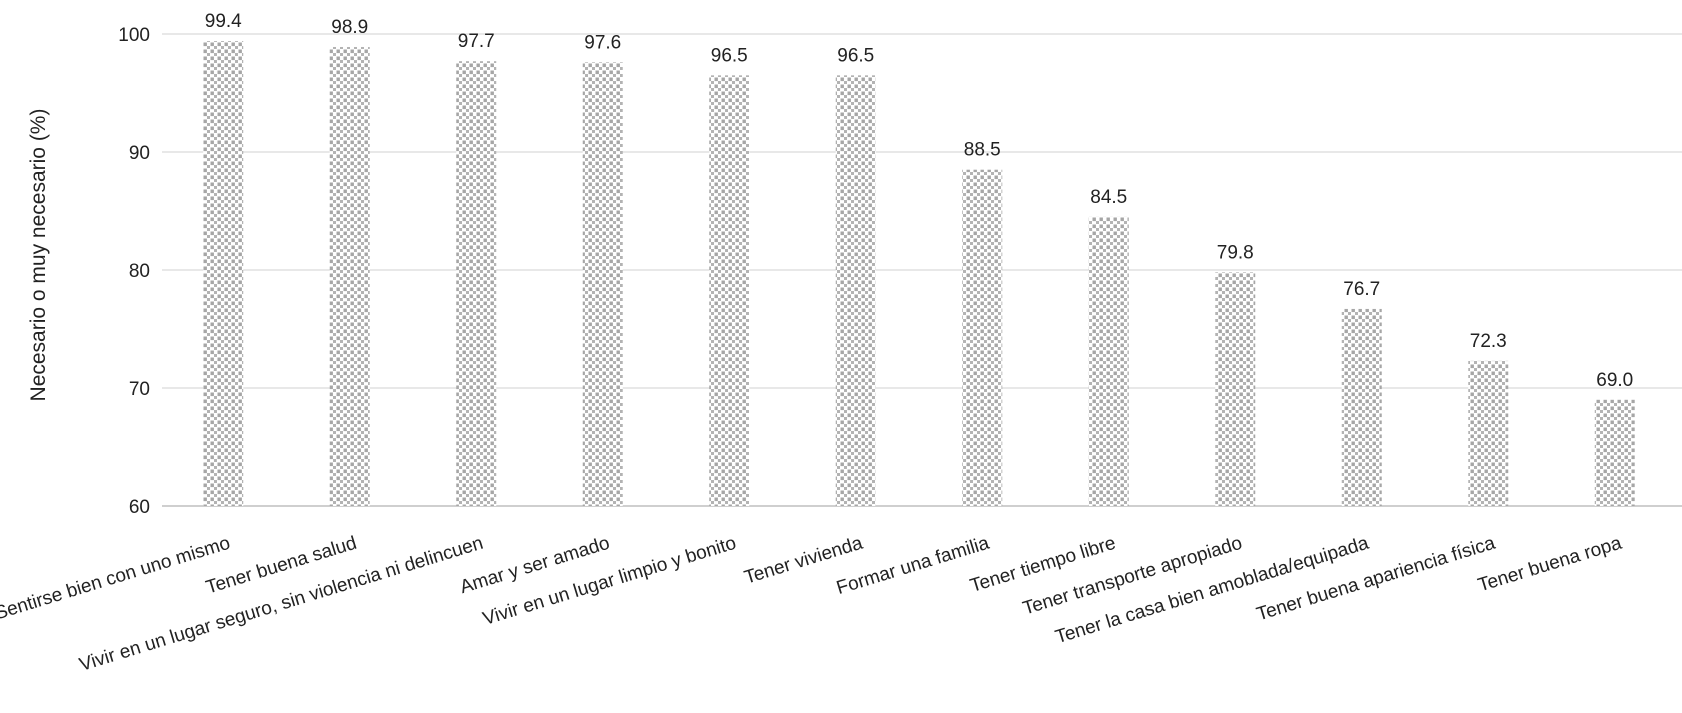 This screenshot has width=1682, height=713. Describe the element at coordinates (116, 579) in the screenshot. I see `x-tick-label: Sentirse bien con uno mismo` at that location.